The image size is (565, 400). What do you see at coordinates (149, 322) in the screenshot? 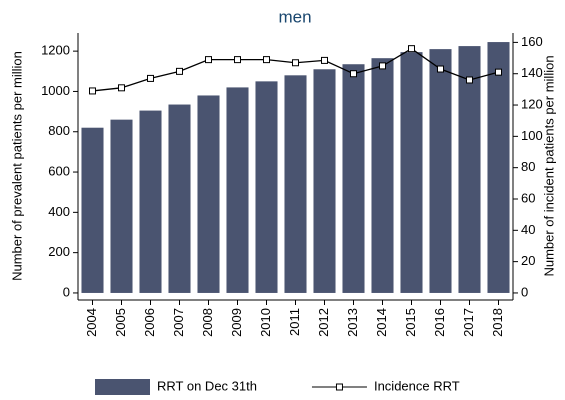
I see `x-tick-label: 2006` at bounding box center [149, 322].